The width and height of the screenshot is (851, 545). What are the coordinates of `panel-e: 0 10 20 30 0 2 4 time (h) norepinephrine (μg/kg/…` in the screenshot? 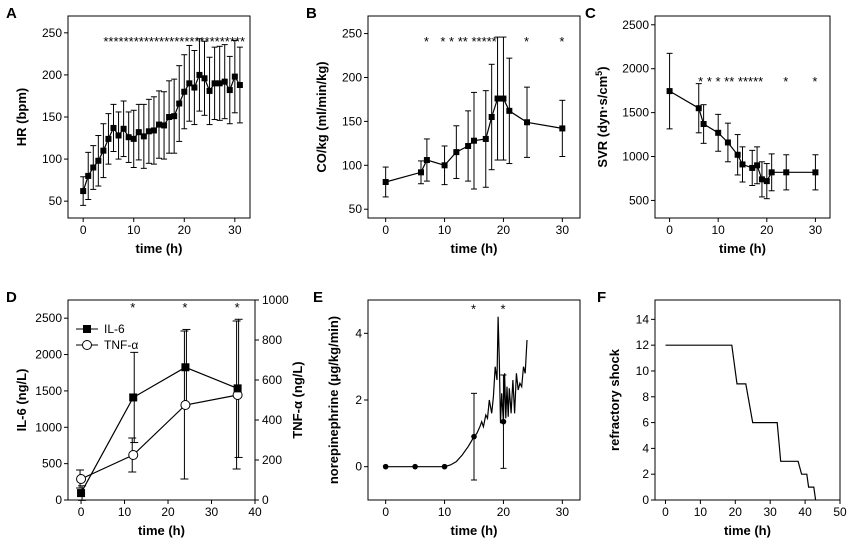 It's located at (447, 413).